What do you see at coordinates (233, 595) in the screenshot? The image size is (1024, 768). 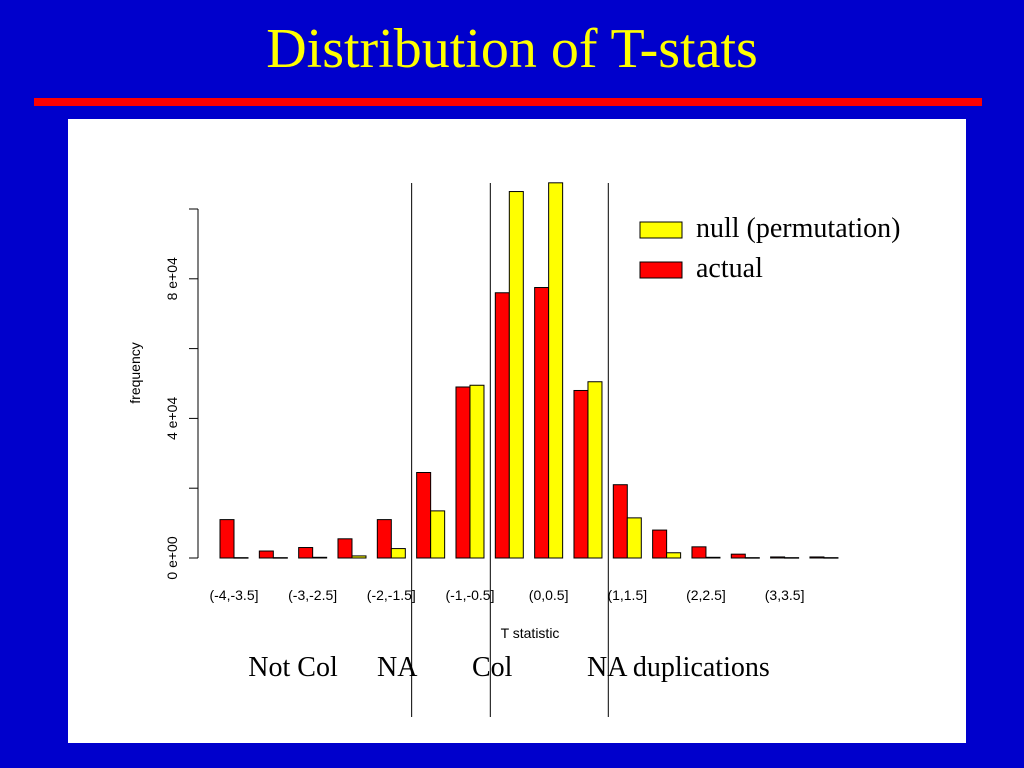 I see `x-tick-label-0: (-4,-3.5]` at bounding box center [233, 595].